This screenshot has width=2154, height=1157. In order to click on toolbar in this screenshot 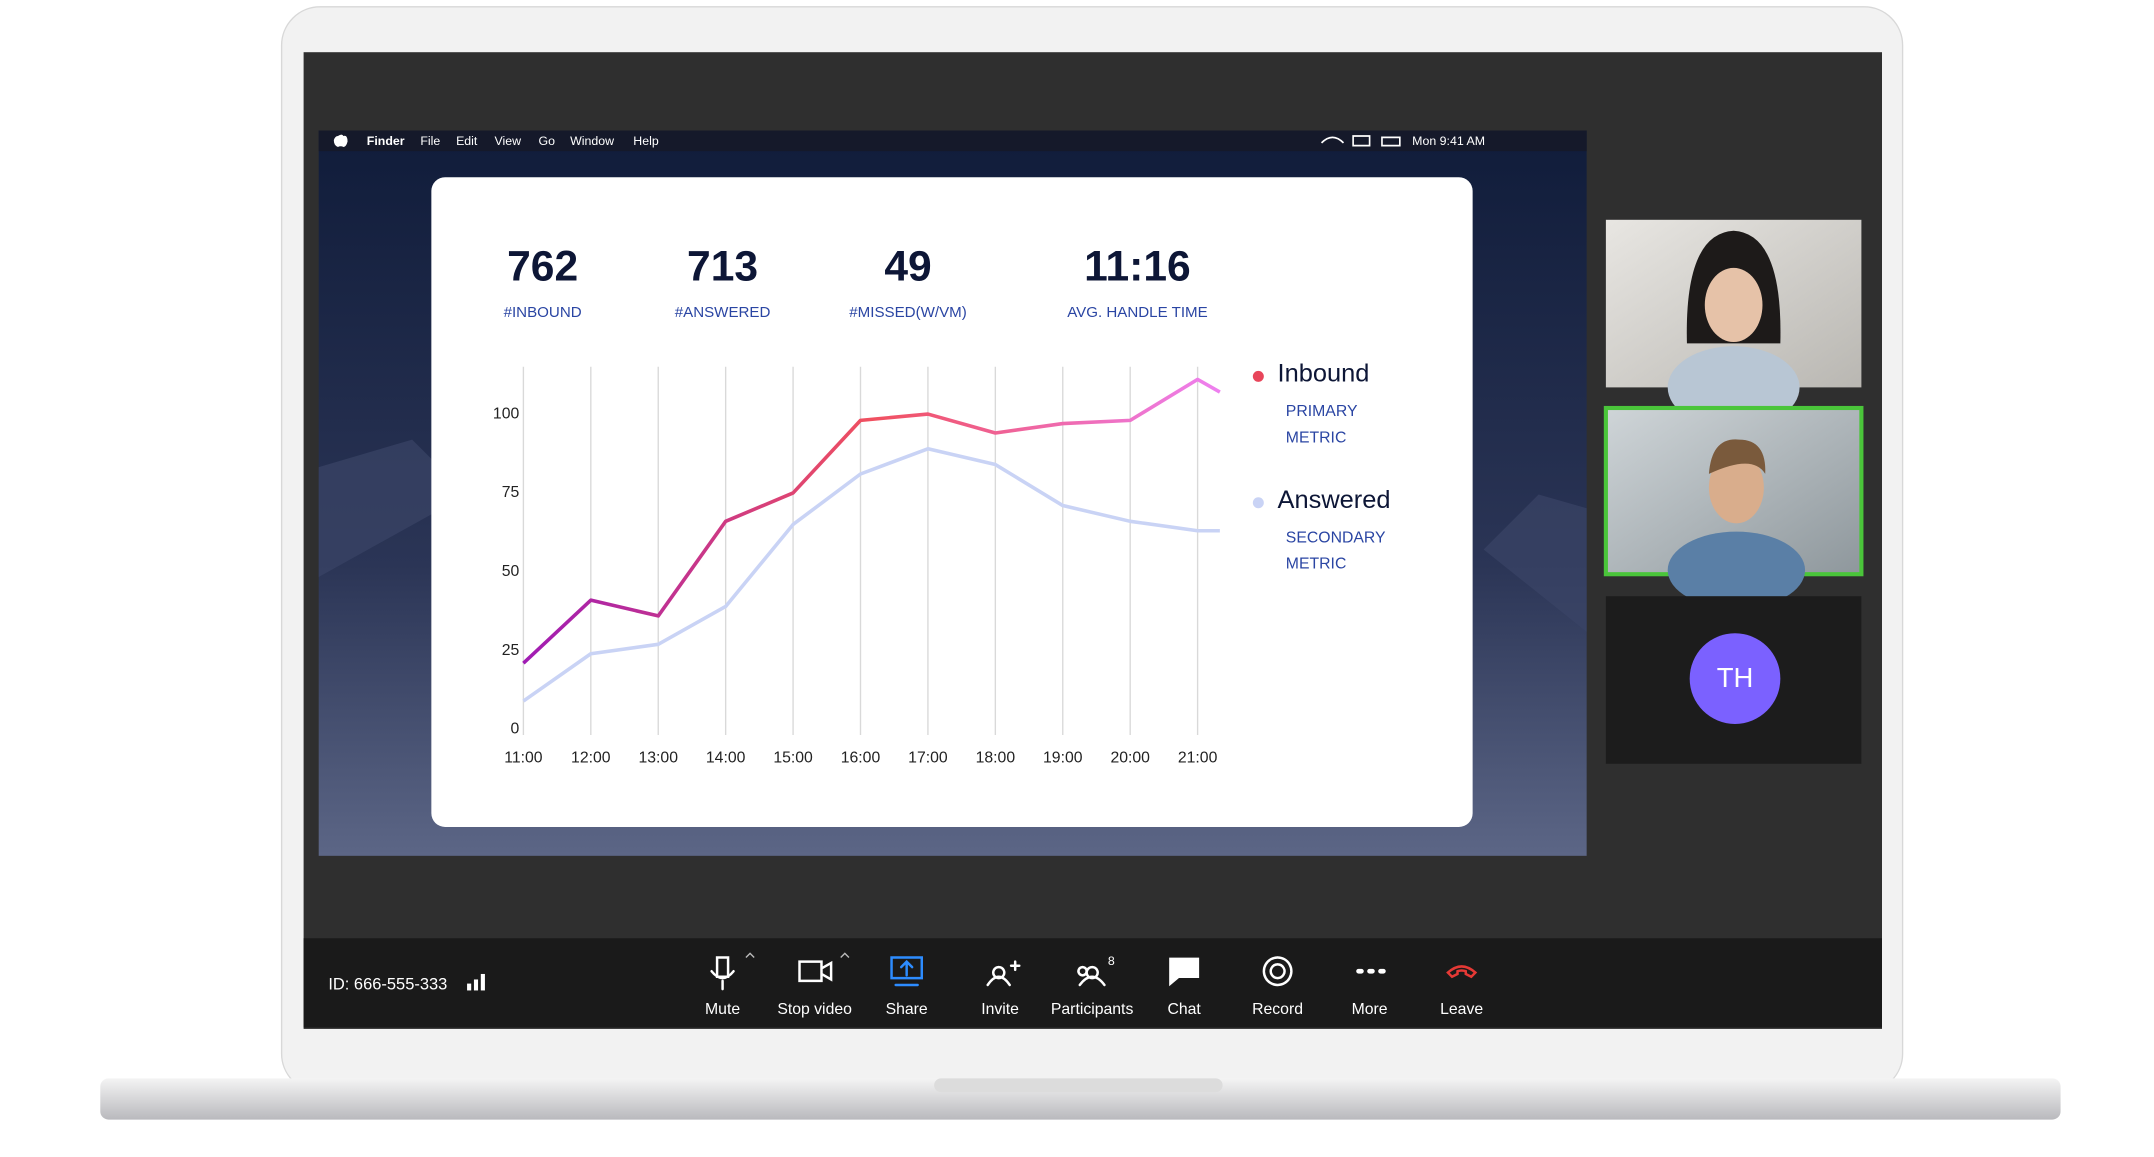, I will do `click(1092, 983)`.